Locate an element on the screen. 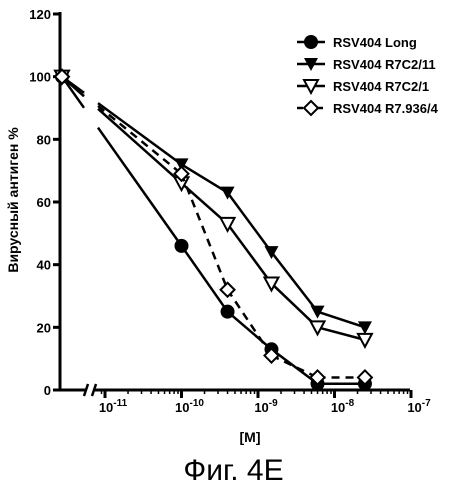 This screenshot has width=467, height=499. y-tick-label: 40 is located at coordinates (44, 265).